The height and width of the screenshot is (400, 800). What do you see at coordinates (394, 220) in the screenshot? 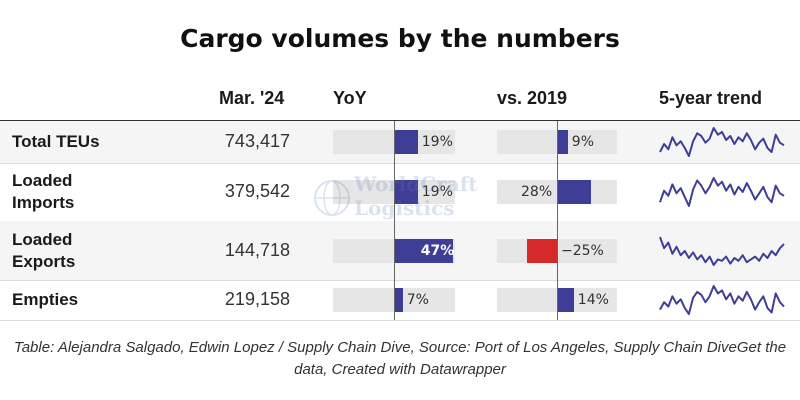
I see `yoy-zero-line` at bounding box center [394, 220].